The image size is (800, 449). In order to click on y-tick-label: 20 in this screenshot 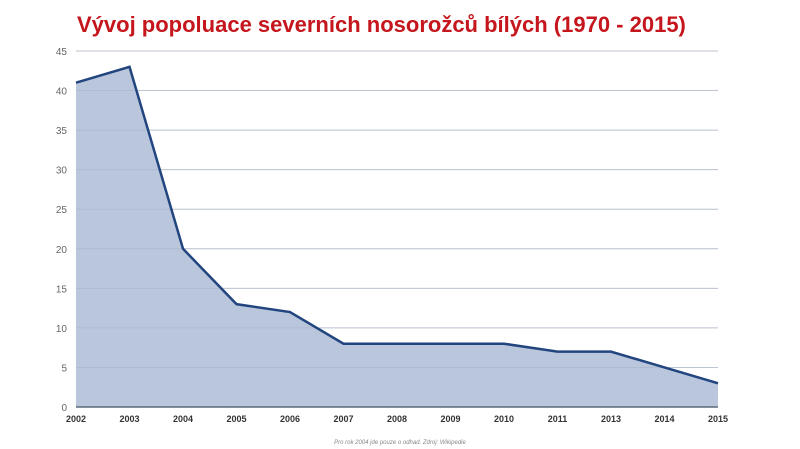, I will do `click(62, 250)`.